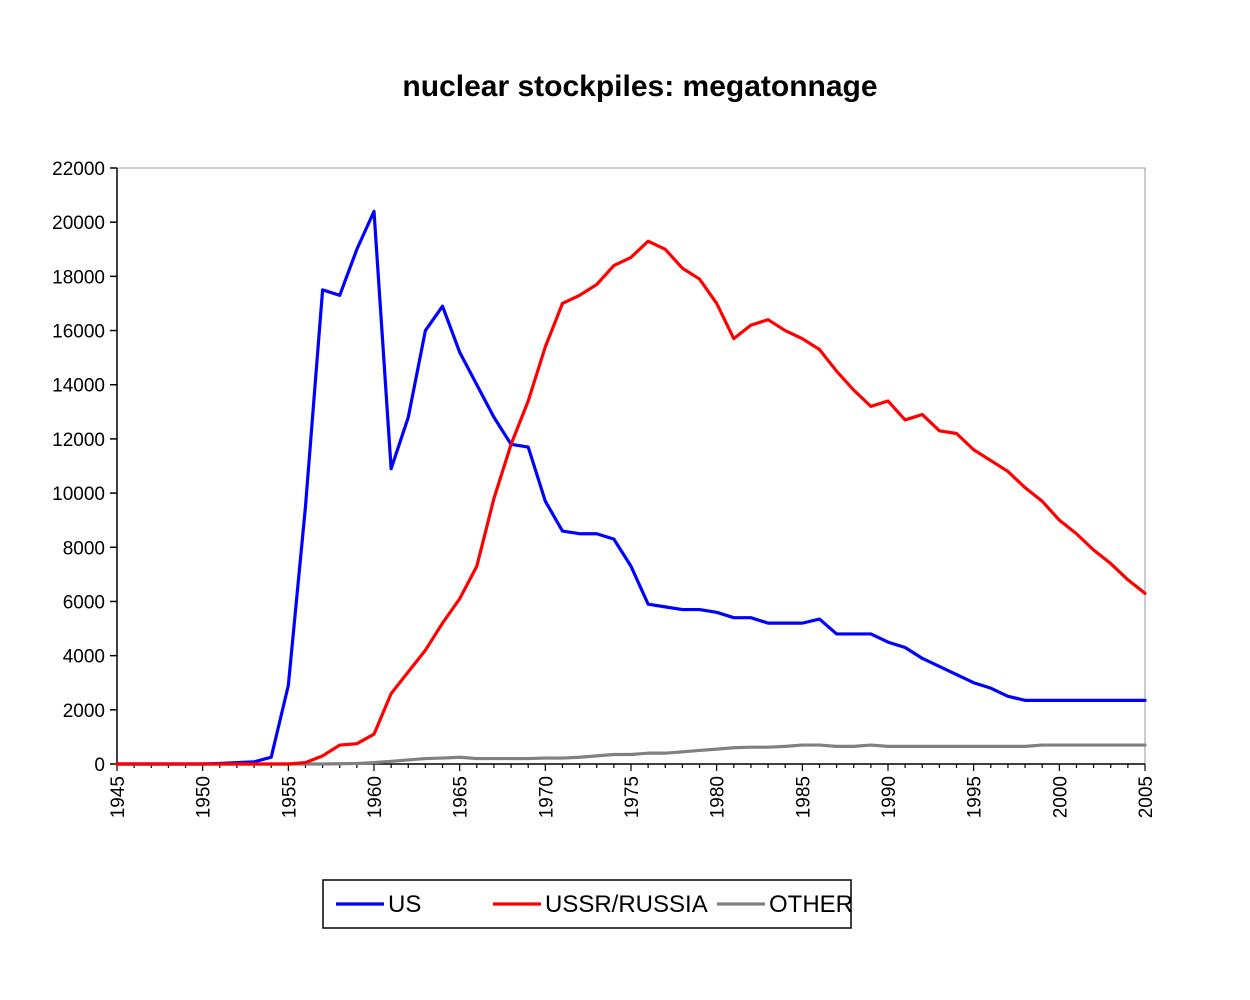 The height and width of the screenshot is (1000, 1250). Describe the element at coordinates (78, 494) in the screenshot. I see `y-tick-label: 10000` at that location.